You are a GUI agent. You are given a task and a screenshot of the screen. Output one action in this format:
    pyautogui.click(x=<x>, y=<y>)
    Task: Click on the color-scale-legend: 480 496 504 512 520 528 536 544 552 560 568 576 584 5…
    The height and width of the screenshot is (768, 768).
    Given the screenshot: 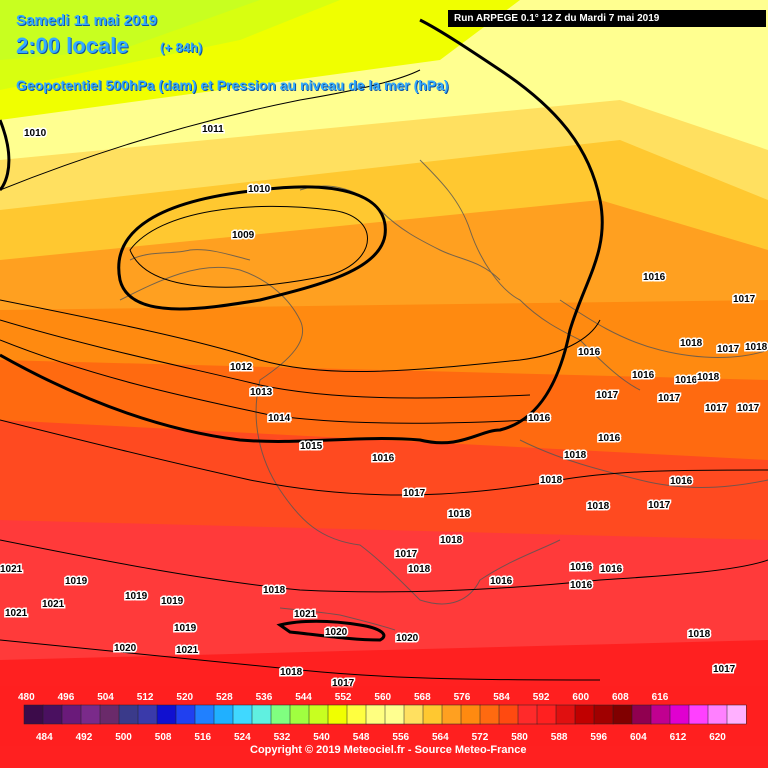 What is the action you would take?
    pyautogui.click(x=384, y=716)
    